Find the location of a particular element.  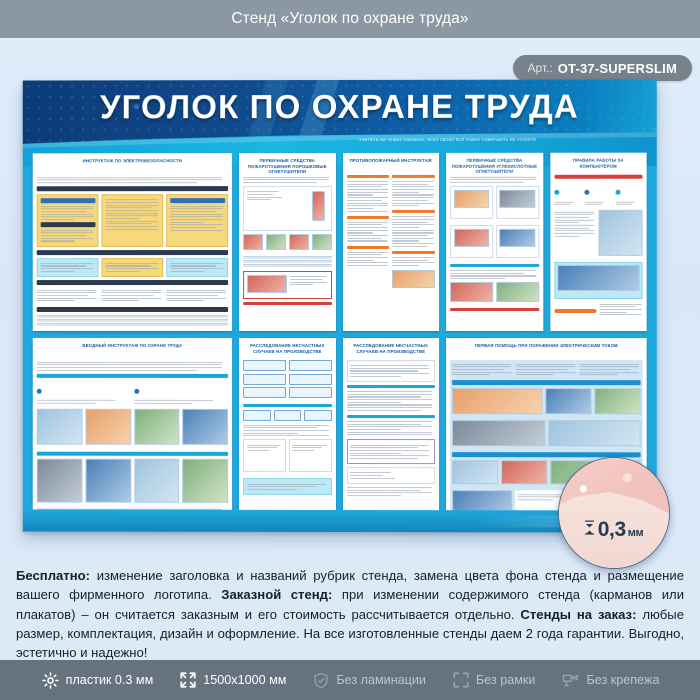

spec-lamination-label: Без ламинации is located at coordinates (381, 680).